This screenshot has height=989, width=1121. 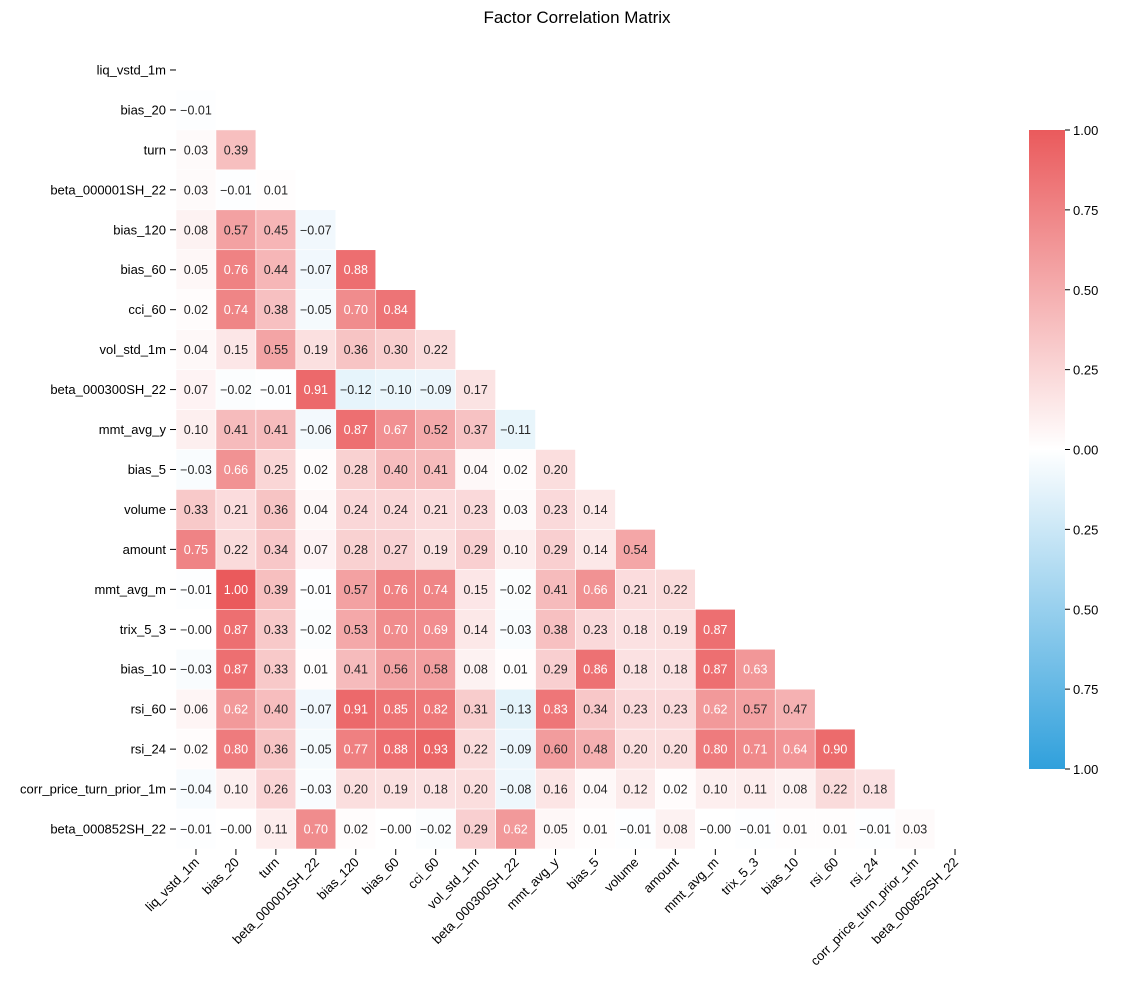 What do you see at coordinates (396, 390) in the screenshot?
I see `cell-value-label: −0.10` at bounding box center [396, 390].